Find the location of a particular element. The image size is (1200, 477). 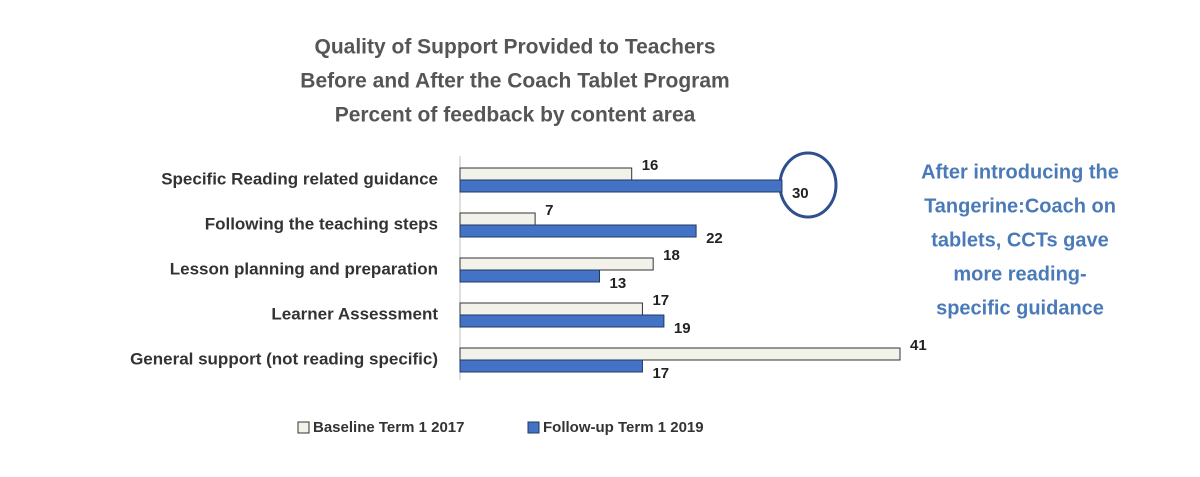

annotation: Tangerine:Coach on is located at coordinates (1020, 206).